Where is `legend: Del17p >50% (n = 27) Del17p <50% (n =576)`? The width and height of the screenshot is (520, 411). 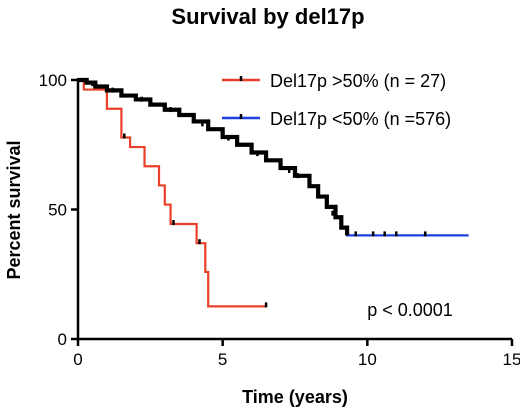 legend: Del17p >50% (n = 27) Del17p <50% (n =576) is located at coordinates (336, 100).